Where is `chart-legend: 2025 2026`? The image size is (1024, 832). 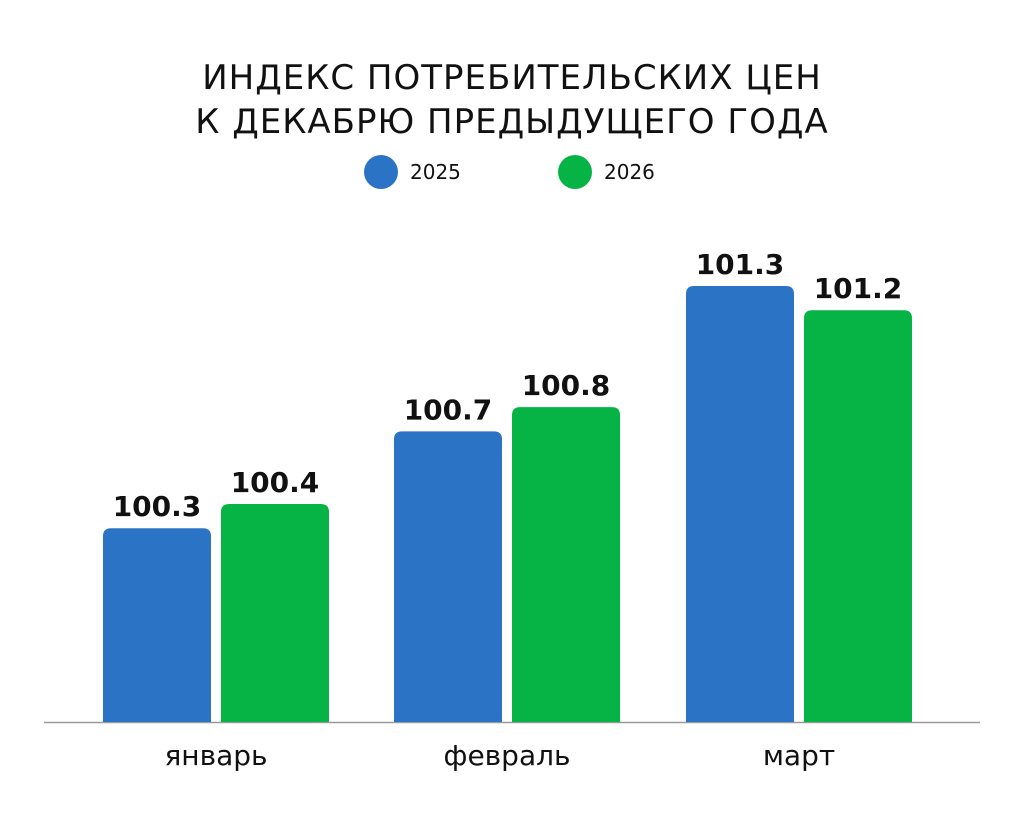 chart-legend: 2025 2026 is located at coordinates (512, 172).